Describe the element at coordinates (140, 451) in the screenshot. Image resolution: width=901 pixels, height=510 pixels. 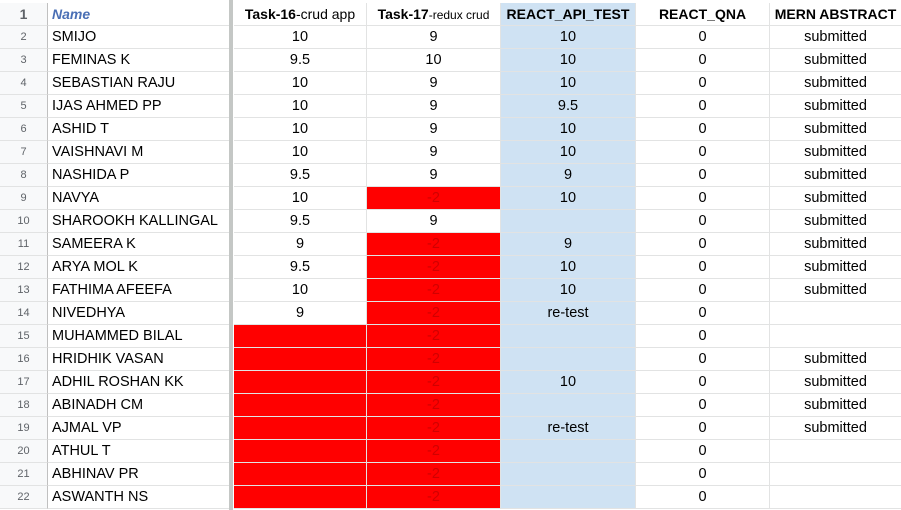
I see `student-name-cell: ATHUL T` at that location.